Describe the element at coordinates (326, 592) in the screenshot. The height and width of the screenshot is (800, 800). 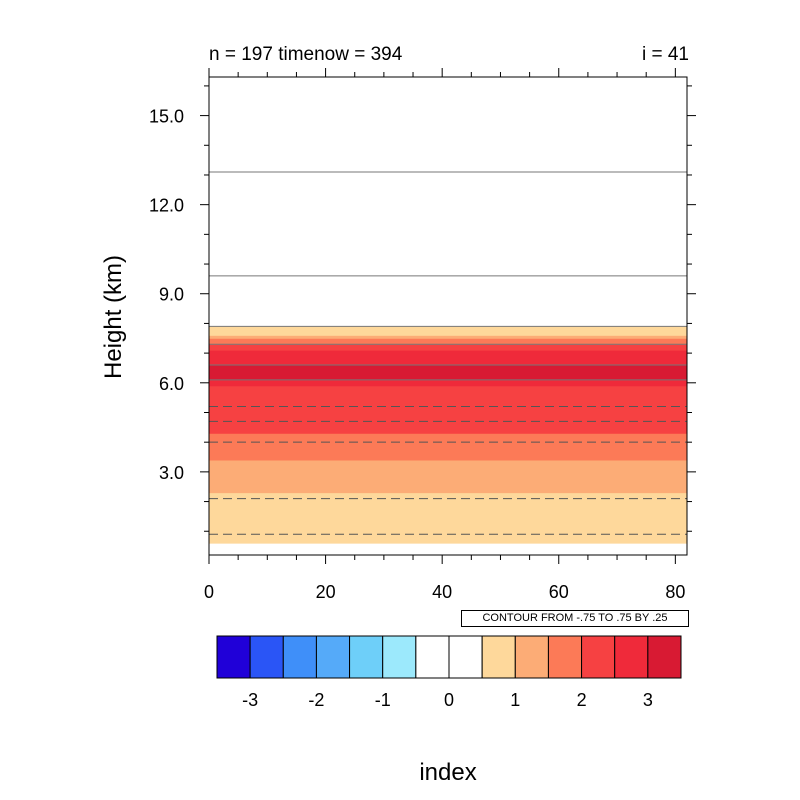
I see `x-tick-label: 20` at that location.